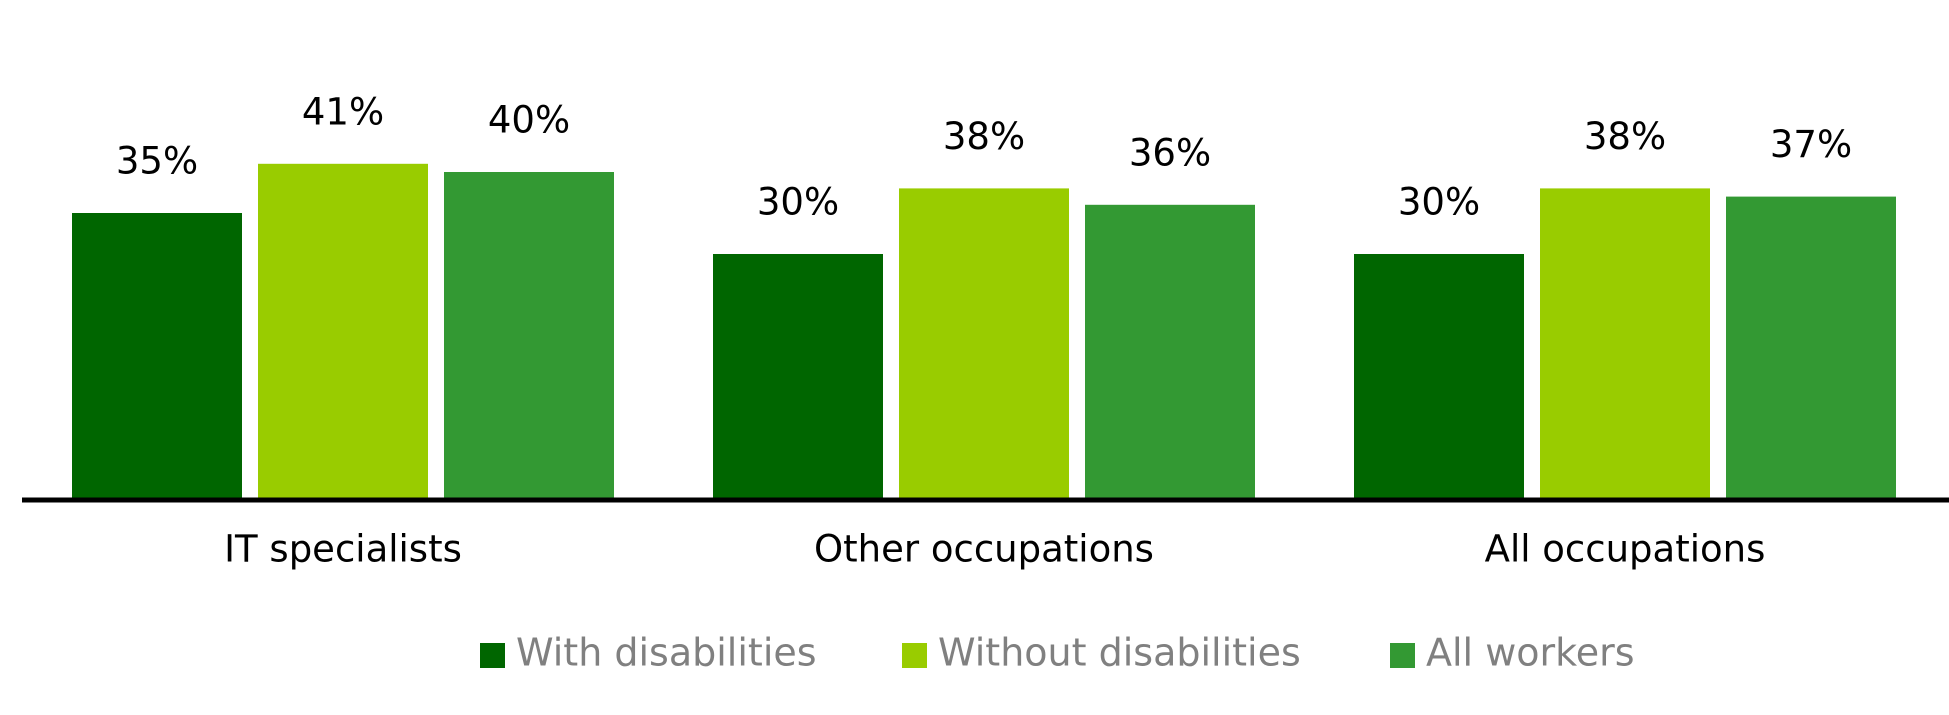 The height and width of the screenshot is (715, 1949). I want to click on x-tick-label: Other occupations, so click(984, 549).